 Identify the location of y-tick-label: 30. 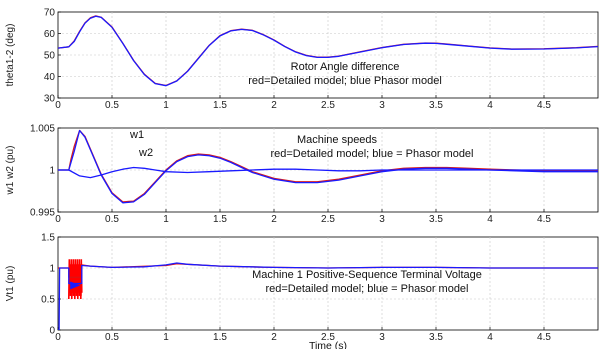
(50, 99).